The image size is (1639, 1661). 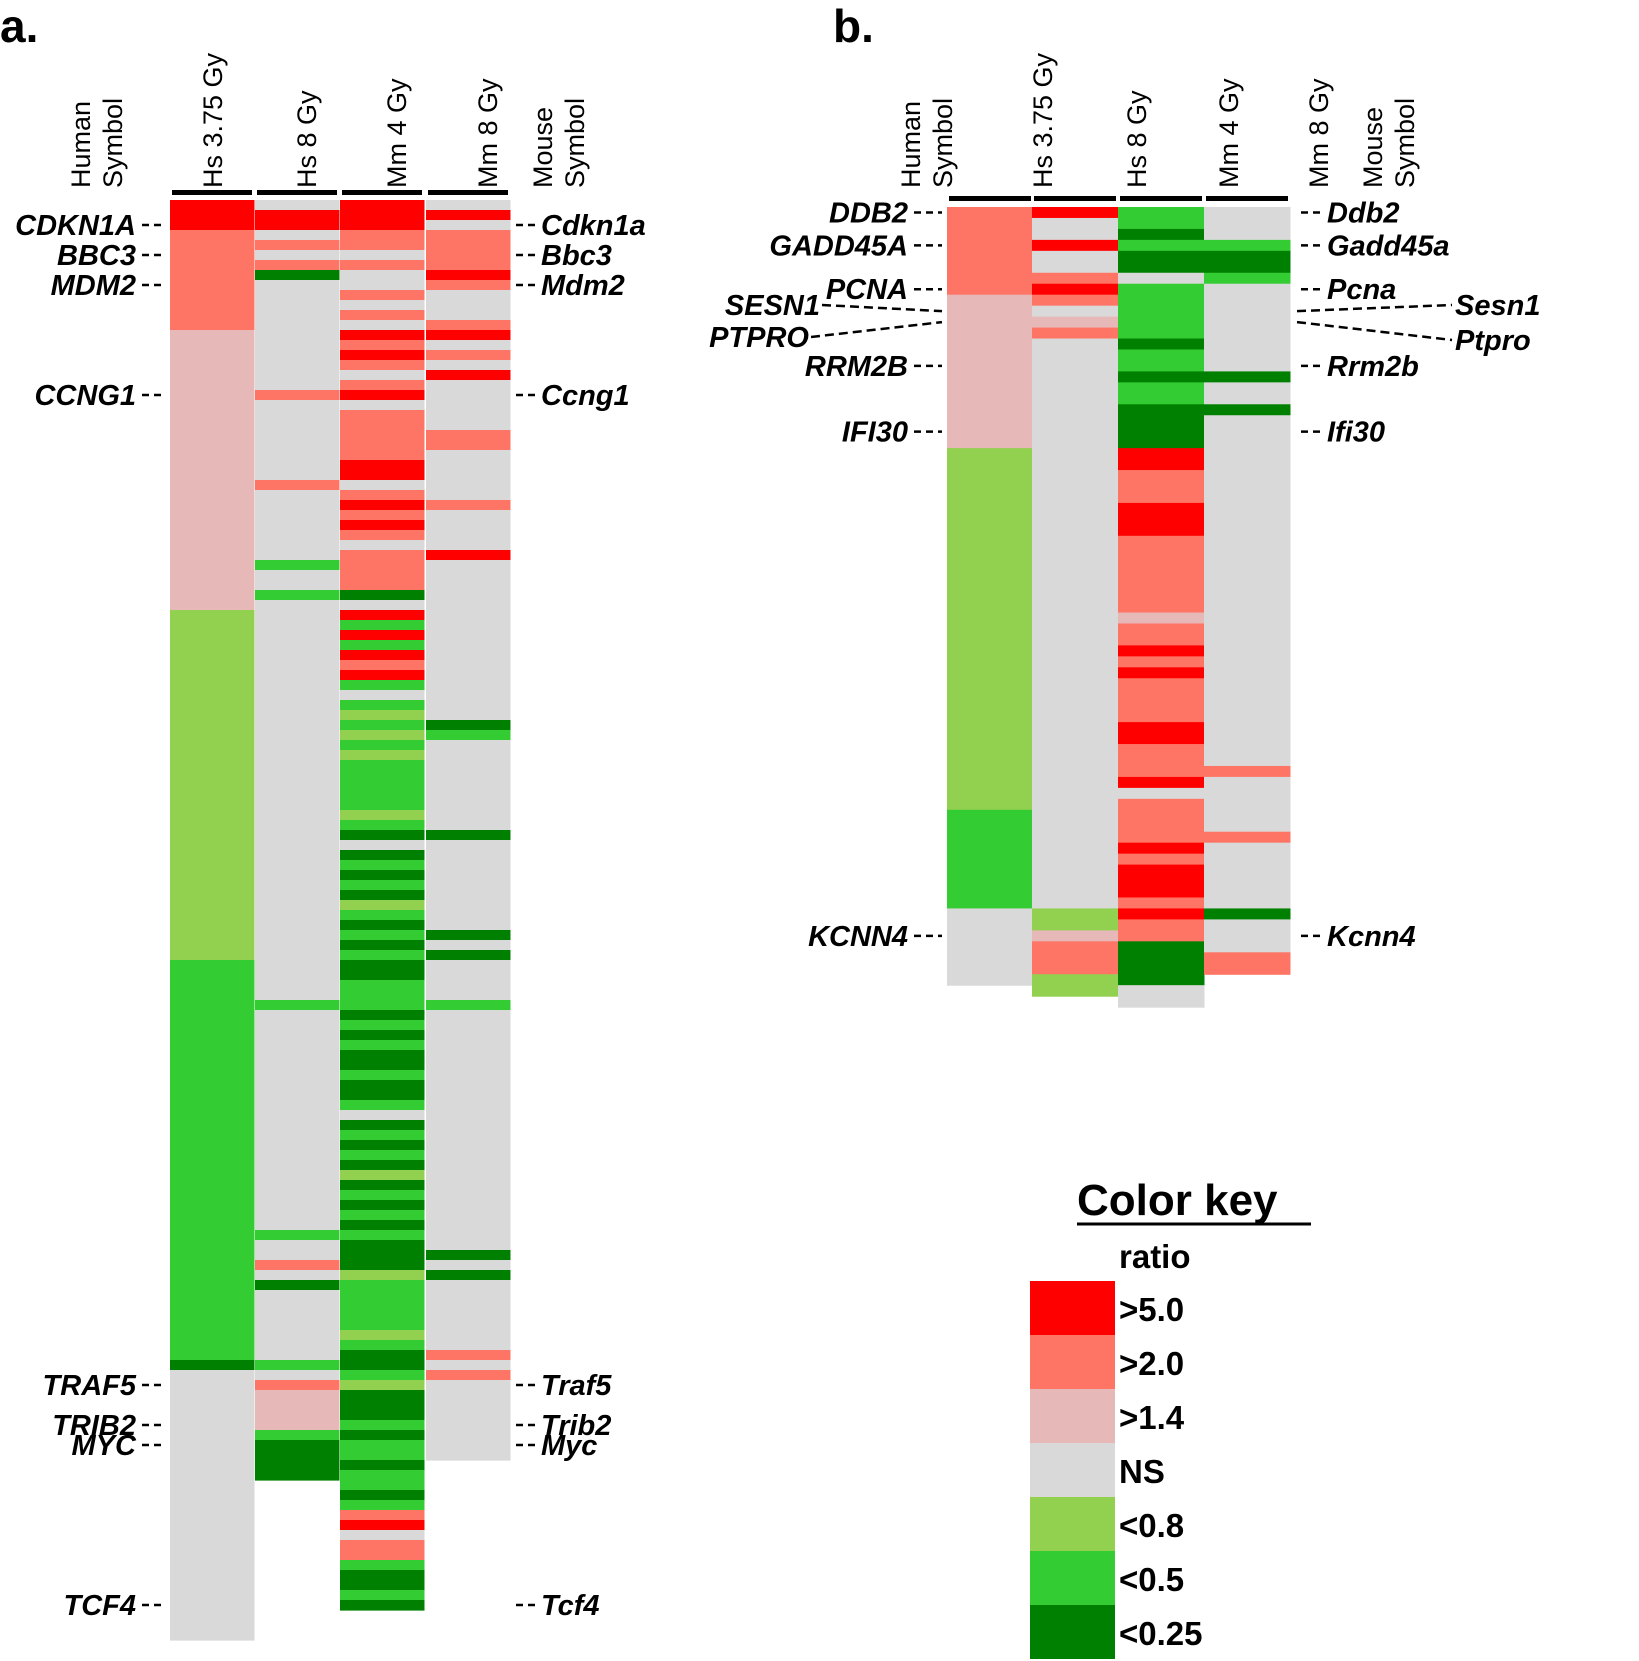 I want to click on color-key-label: >5.0, so click(x=1151, y=1309).